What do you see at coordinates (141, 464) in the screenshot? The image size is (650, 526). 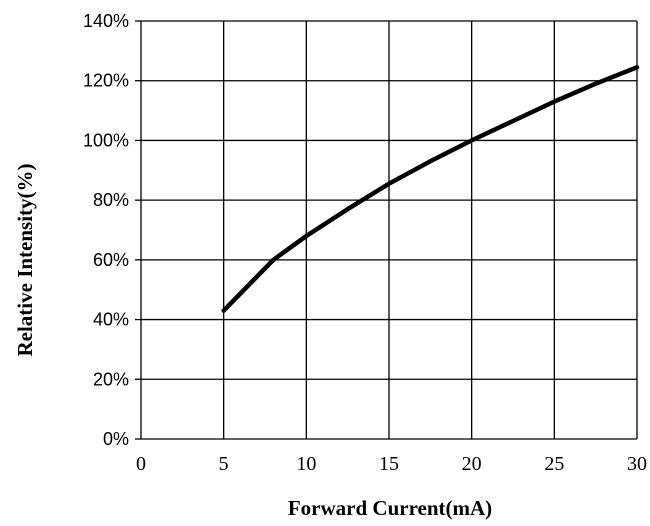 I see `x-tick-label: 0` at bounding box center [141, 464].